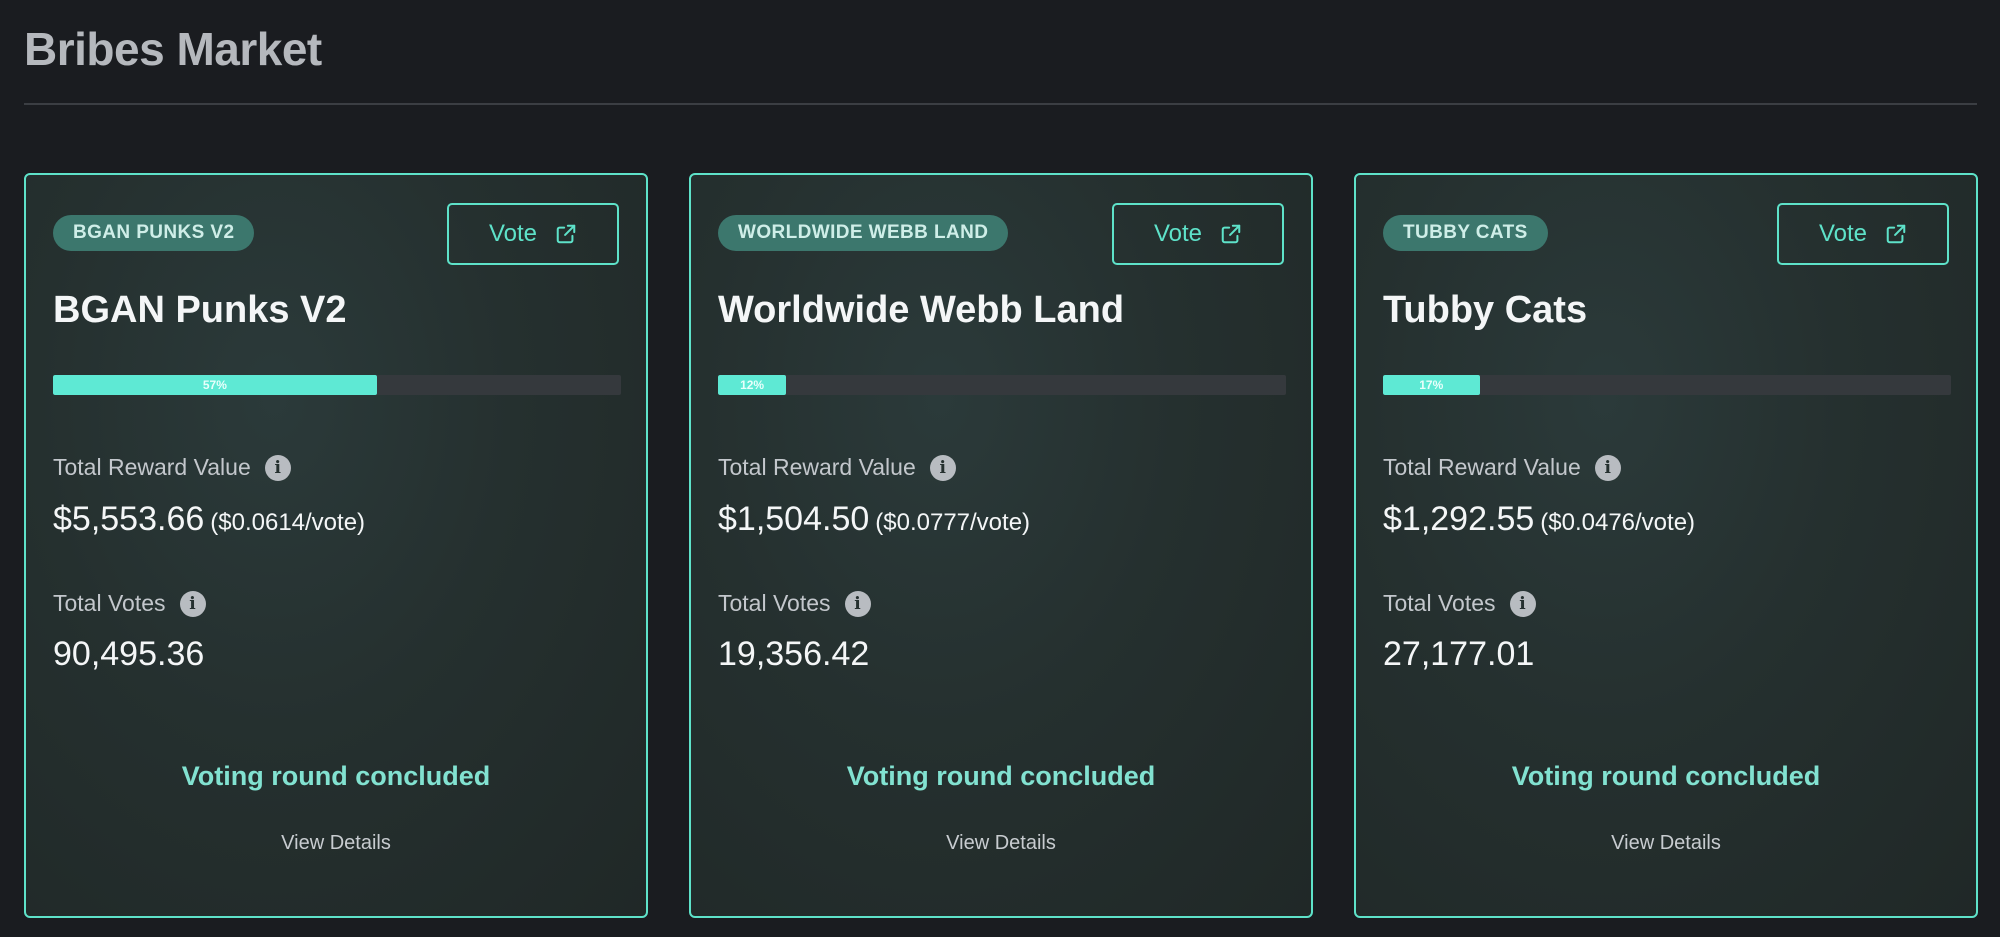 The image size is (2000, 937). I want to click on vote-progress-label: 57%, so click(214, 385).